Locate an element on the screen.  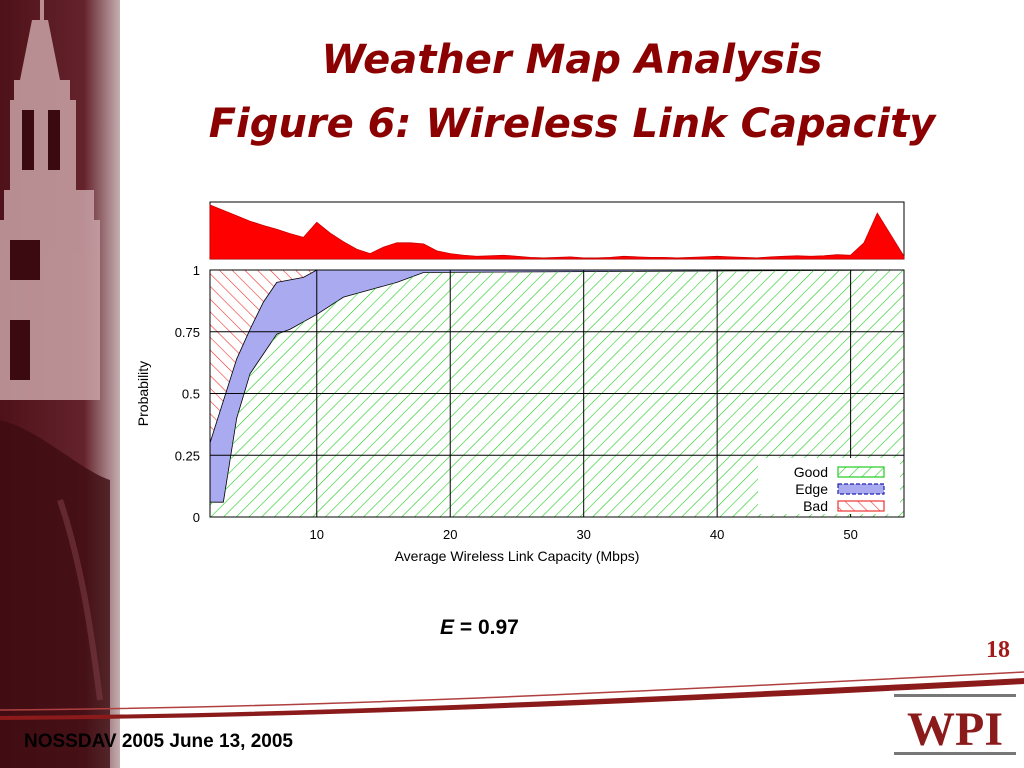
x-tick-label: 50 is located at coordinates (850, 534).